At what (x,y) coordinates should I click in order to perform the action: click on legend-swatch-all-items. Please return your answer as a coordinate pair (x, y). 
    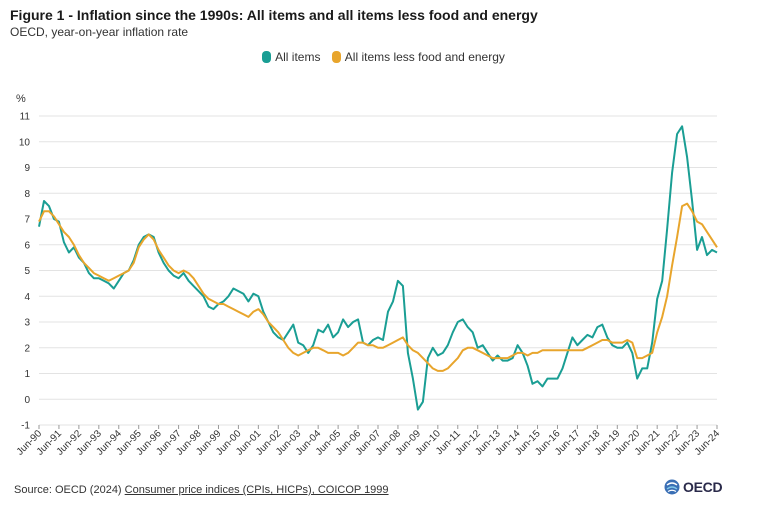
    Looking at the image, I should click on (267, 57).